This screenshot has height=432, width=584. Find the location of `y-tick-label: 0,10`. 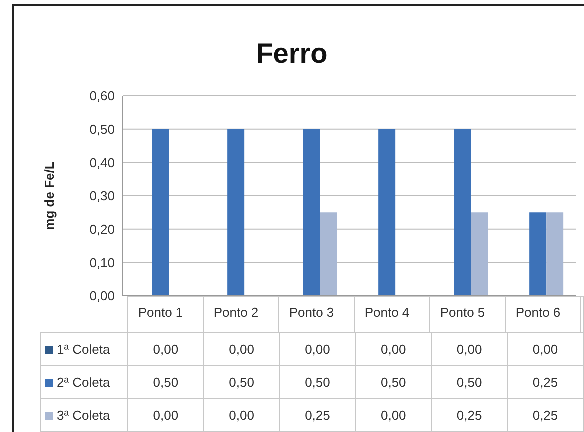

y-tick-label: 0,10 is located at coordinates (102, 262).